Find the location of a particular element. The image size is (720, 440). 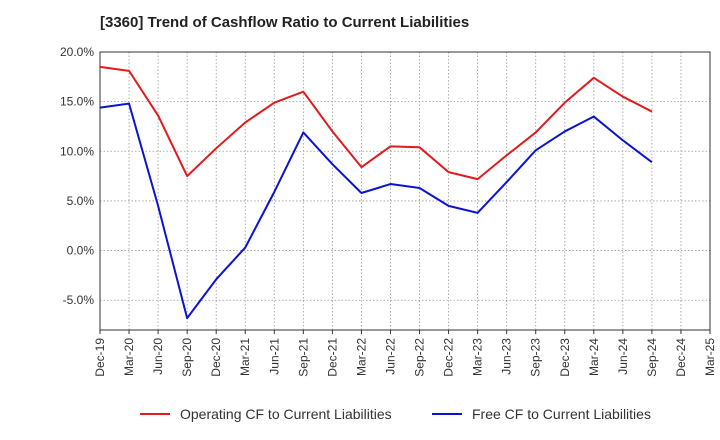

x-tick-label: Jun-24 is located at coordinates (623, 356).